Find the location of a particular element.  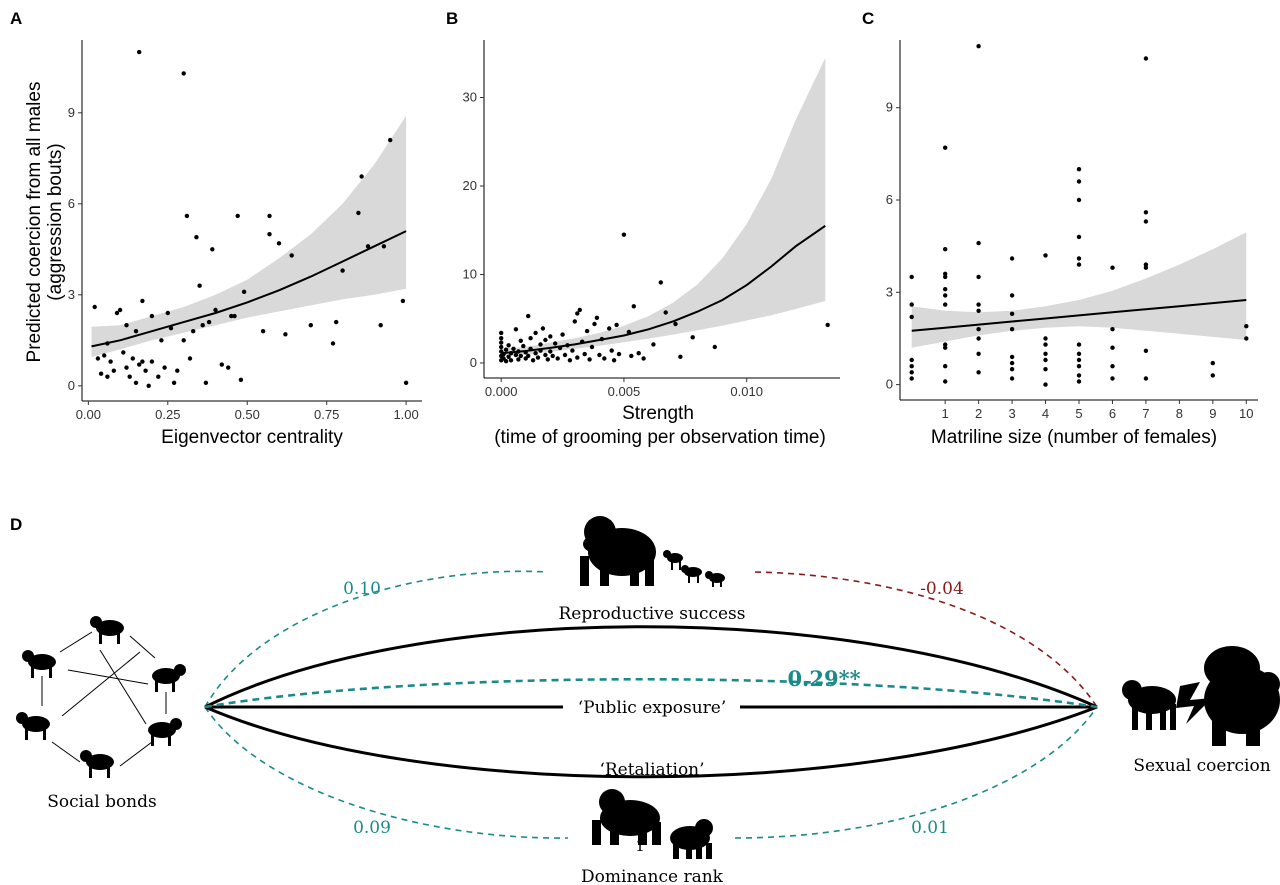

x-axis-title-c: Matriline size (number of females) is located at coordinates (1074, 437).